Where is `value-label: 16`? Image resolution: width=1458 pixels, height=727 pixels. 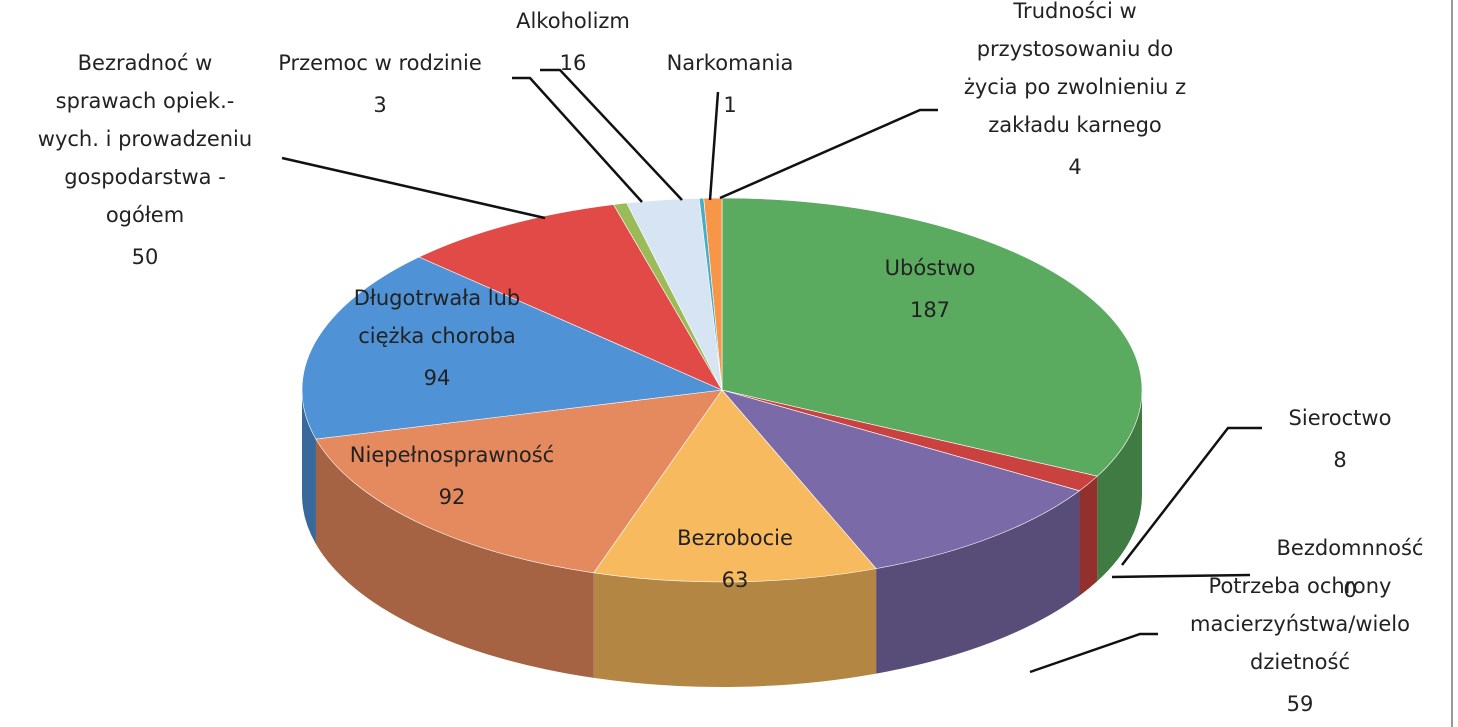
value-label: 16 is located at coordinates (573, 63).